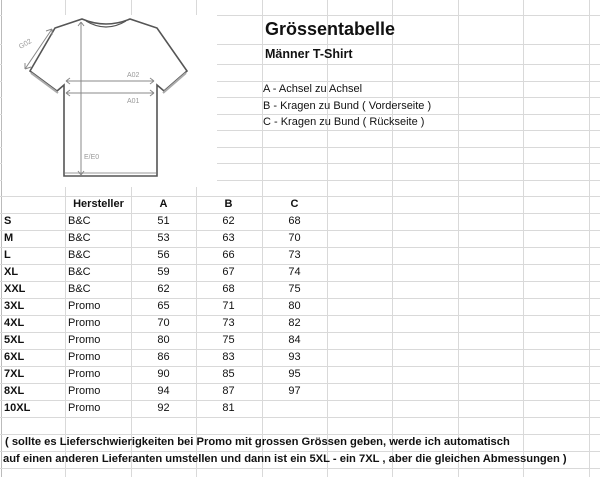 This screenshot has width=600, height=477. I want to click on column-header: B, so click(228, 204).